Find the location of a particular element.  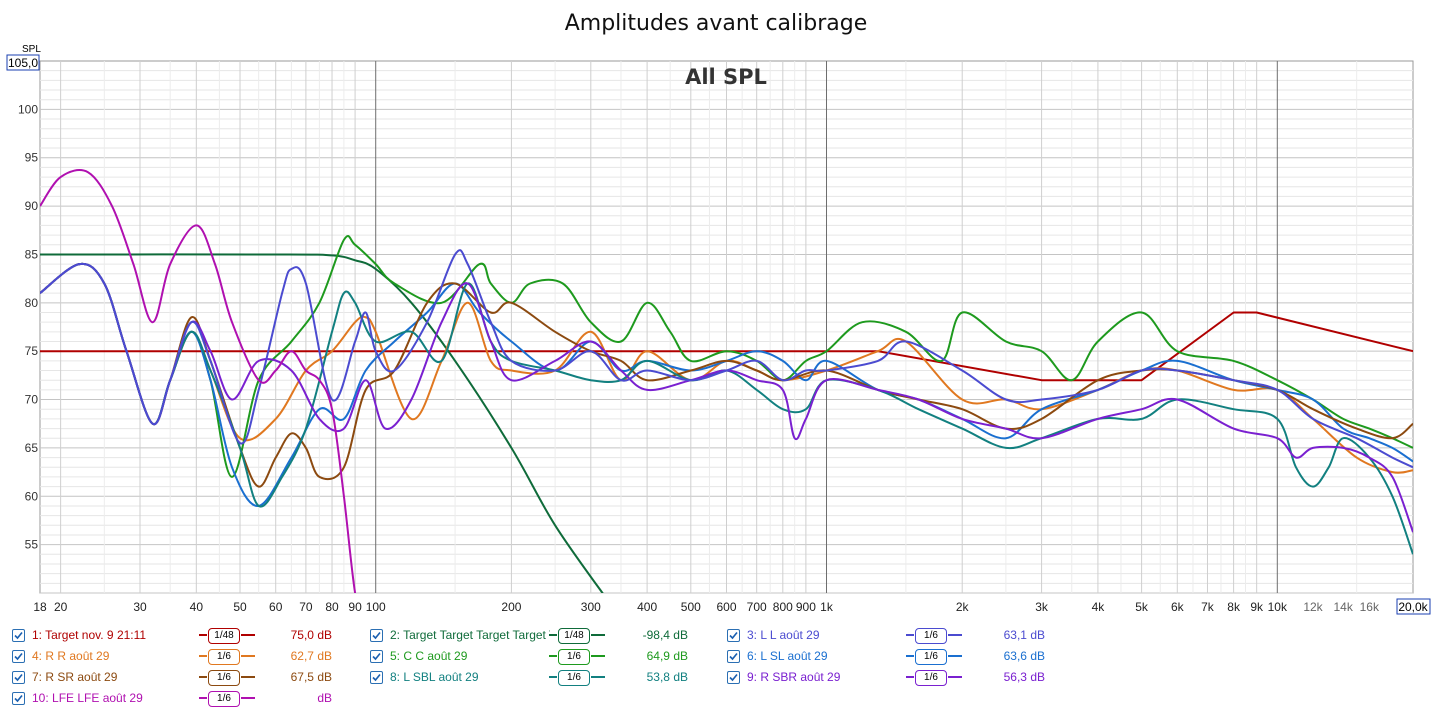

legend-label: 8: L SBL août 29 is located at coordinates (434, 677).